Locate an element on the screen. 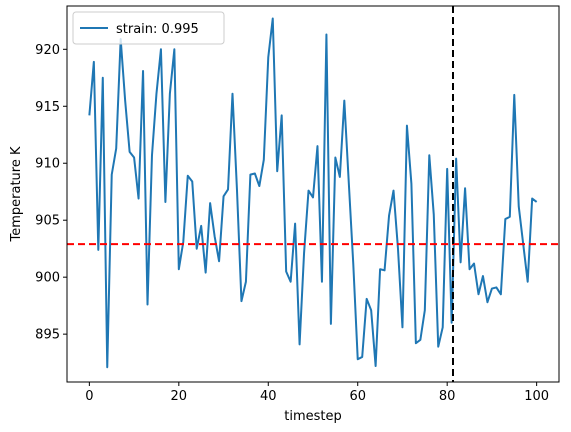 The image size is (571, 432). y-axis-label: Temperature K is located at coordinates (16, 194).